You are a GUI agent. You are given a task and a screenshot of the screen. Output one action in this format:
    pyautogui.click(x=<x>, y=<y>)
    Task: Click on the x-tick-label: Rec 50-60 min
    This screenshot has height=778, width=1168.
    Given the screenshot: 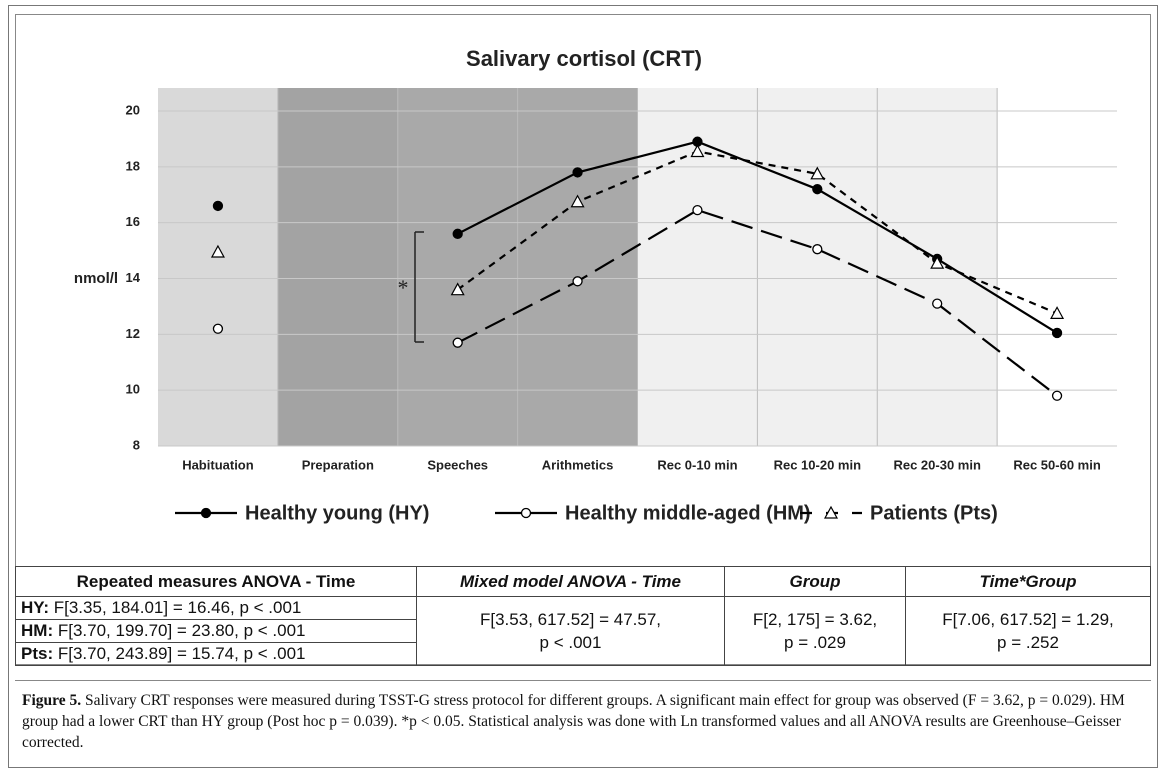 What is the action you would take?
    pyautogui.click(x=1056, y=464)
    